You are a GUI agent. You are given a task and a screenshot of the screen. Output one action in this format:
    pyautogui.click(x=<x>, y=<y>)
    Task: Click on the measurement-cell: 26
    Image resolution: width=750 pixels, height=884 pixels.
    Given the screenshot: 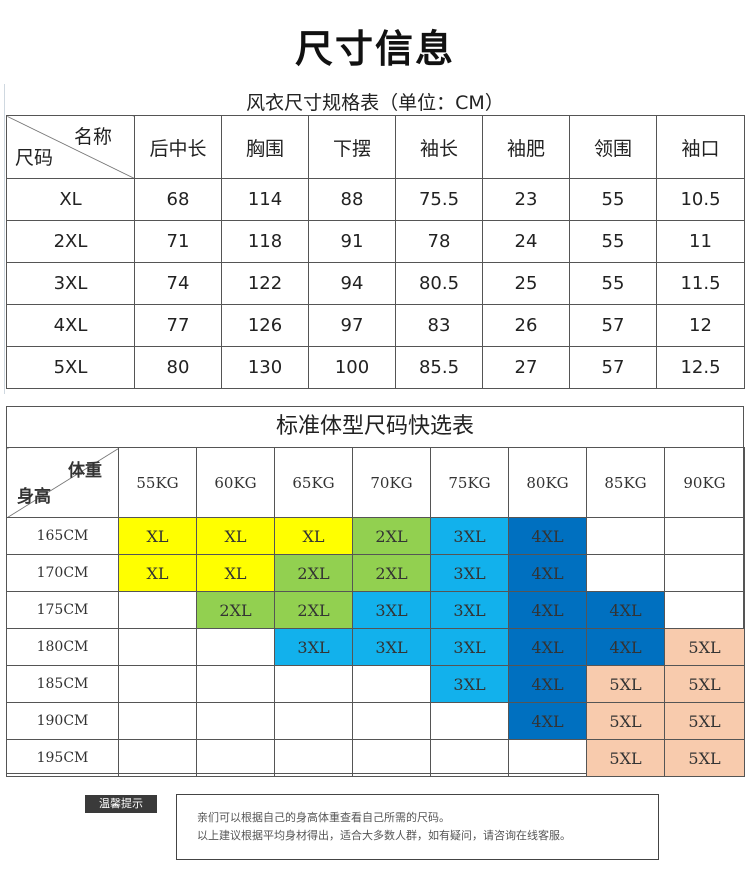 What is the action you would take?
    pyautogui.click(x=526, y=325)
    